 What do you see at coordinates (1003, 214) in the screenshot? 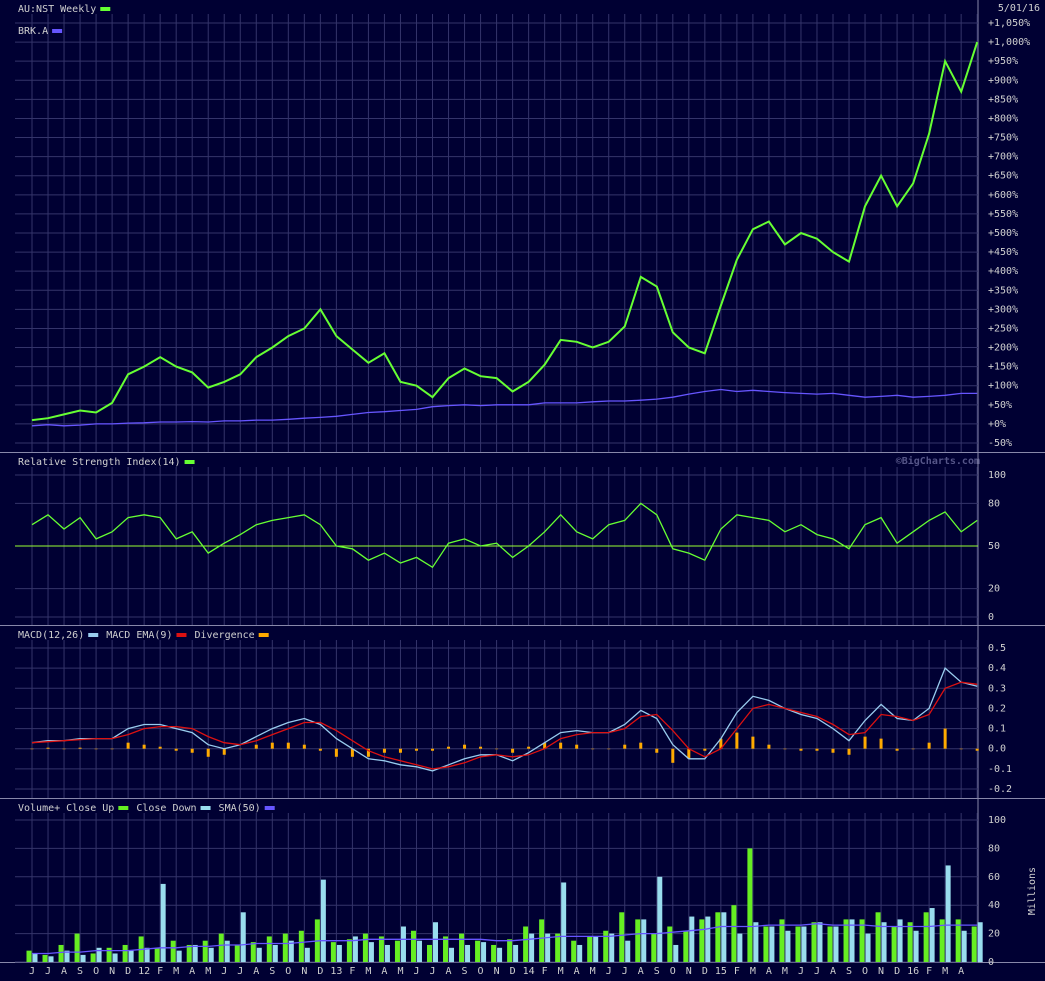
I see `y-tick-label: +550%` at bounding box center [1003, 214].